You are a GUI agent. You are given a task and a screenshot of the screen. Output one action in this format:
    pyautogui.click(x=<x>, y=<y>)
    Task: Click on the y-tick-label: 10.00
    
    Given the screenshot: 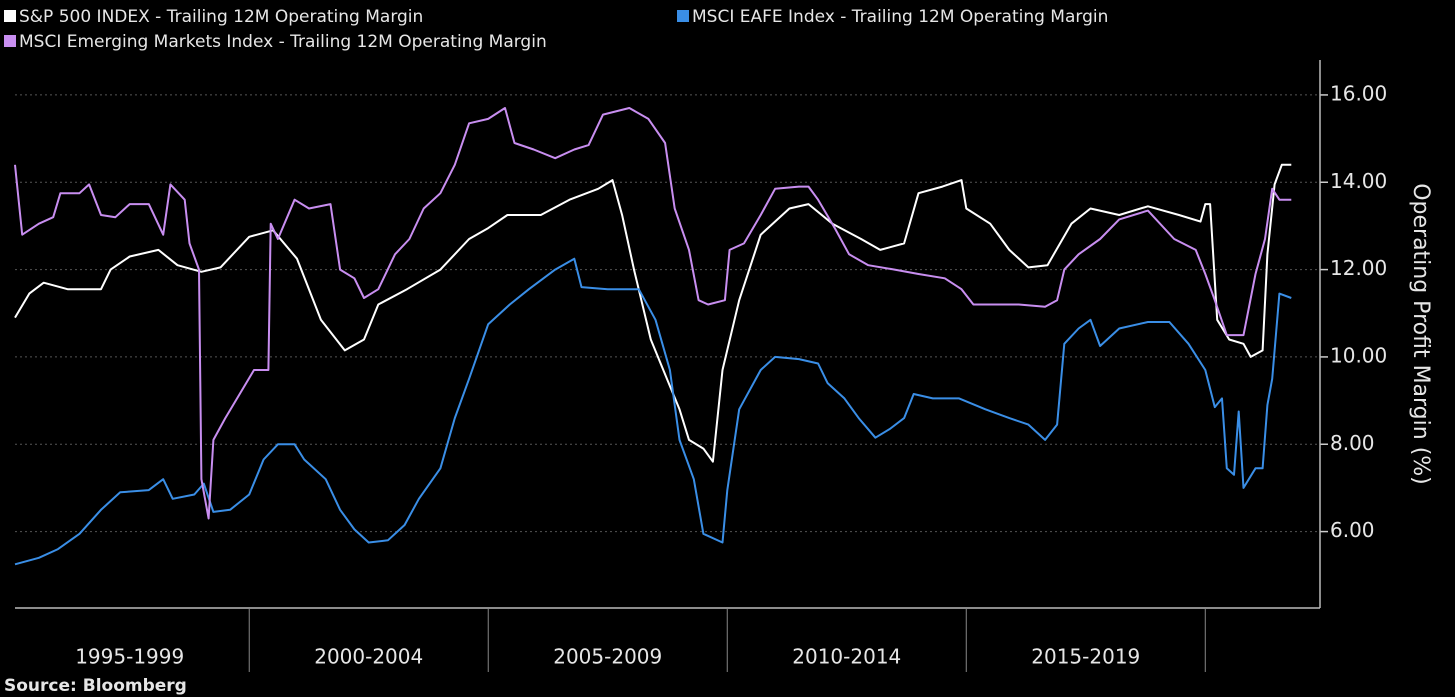 What is the action you would take?
    pyautogui.click(x=1358, y=355)
    